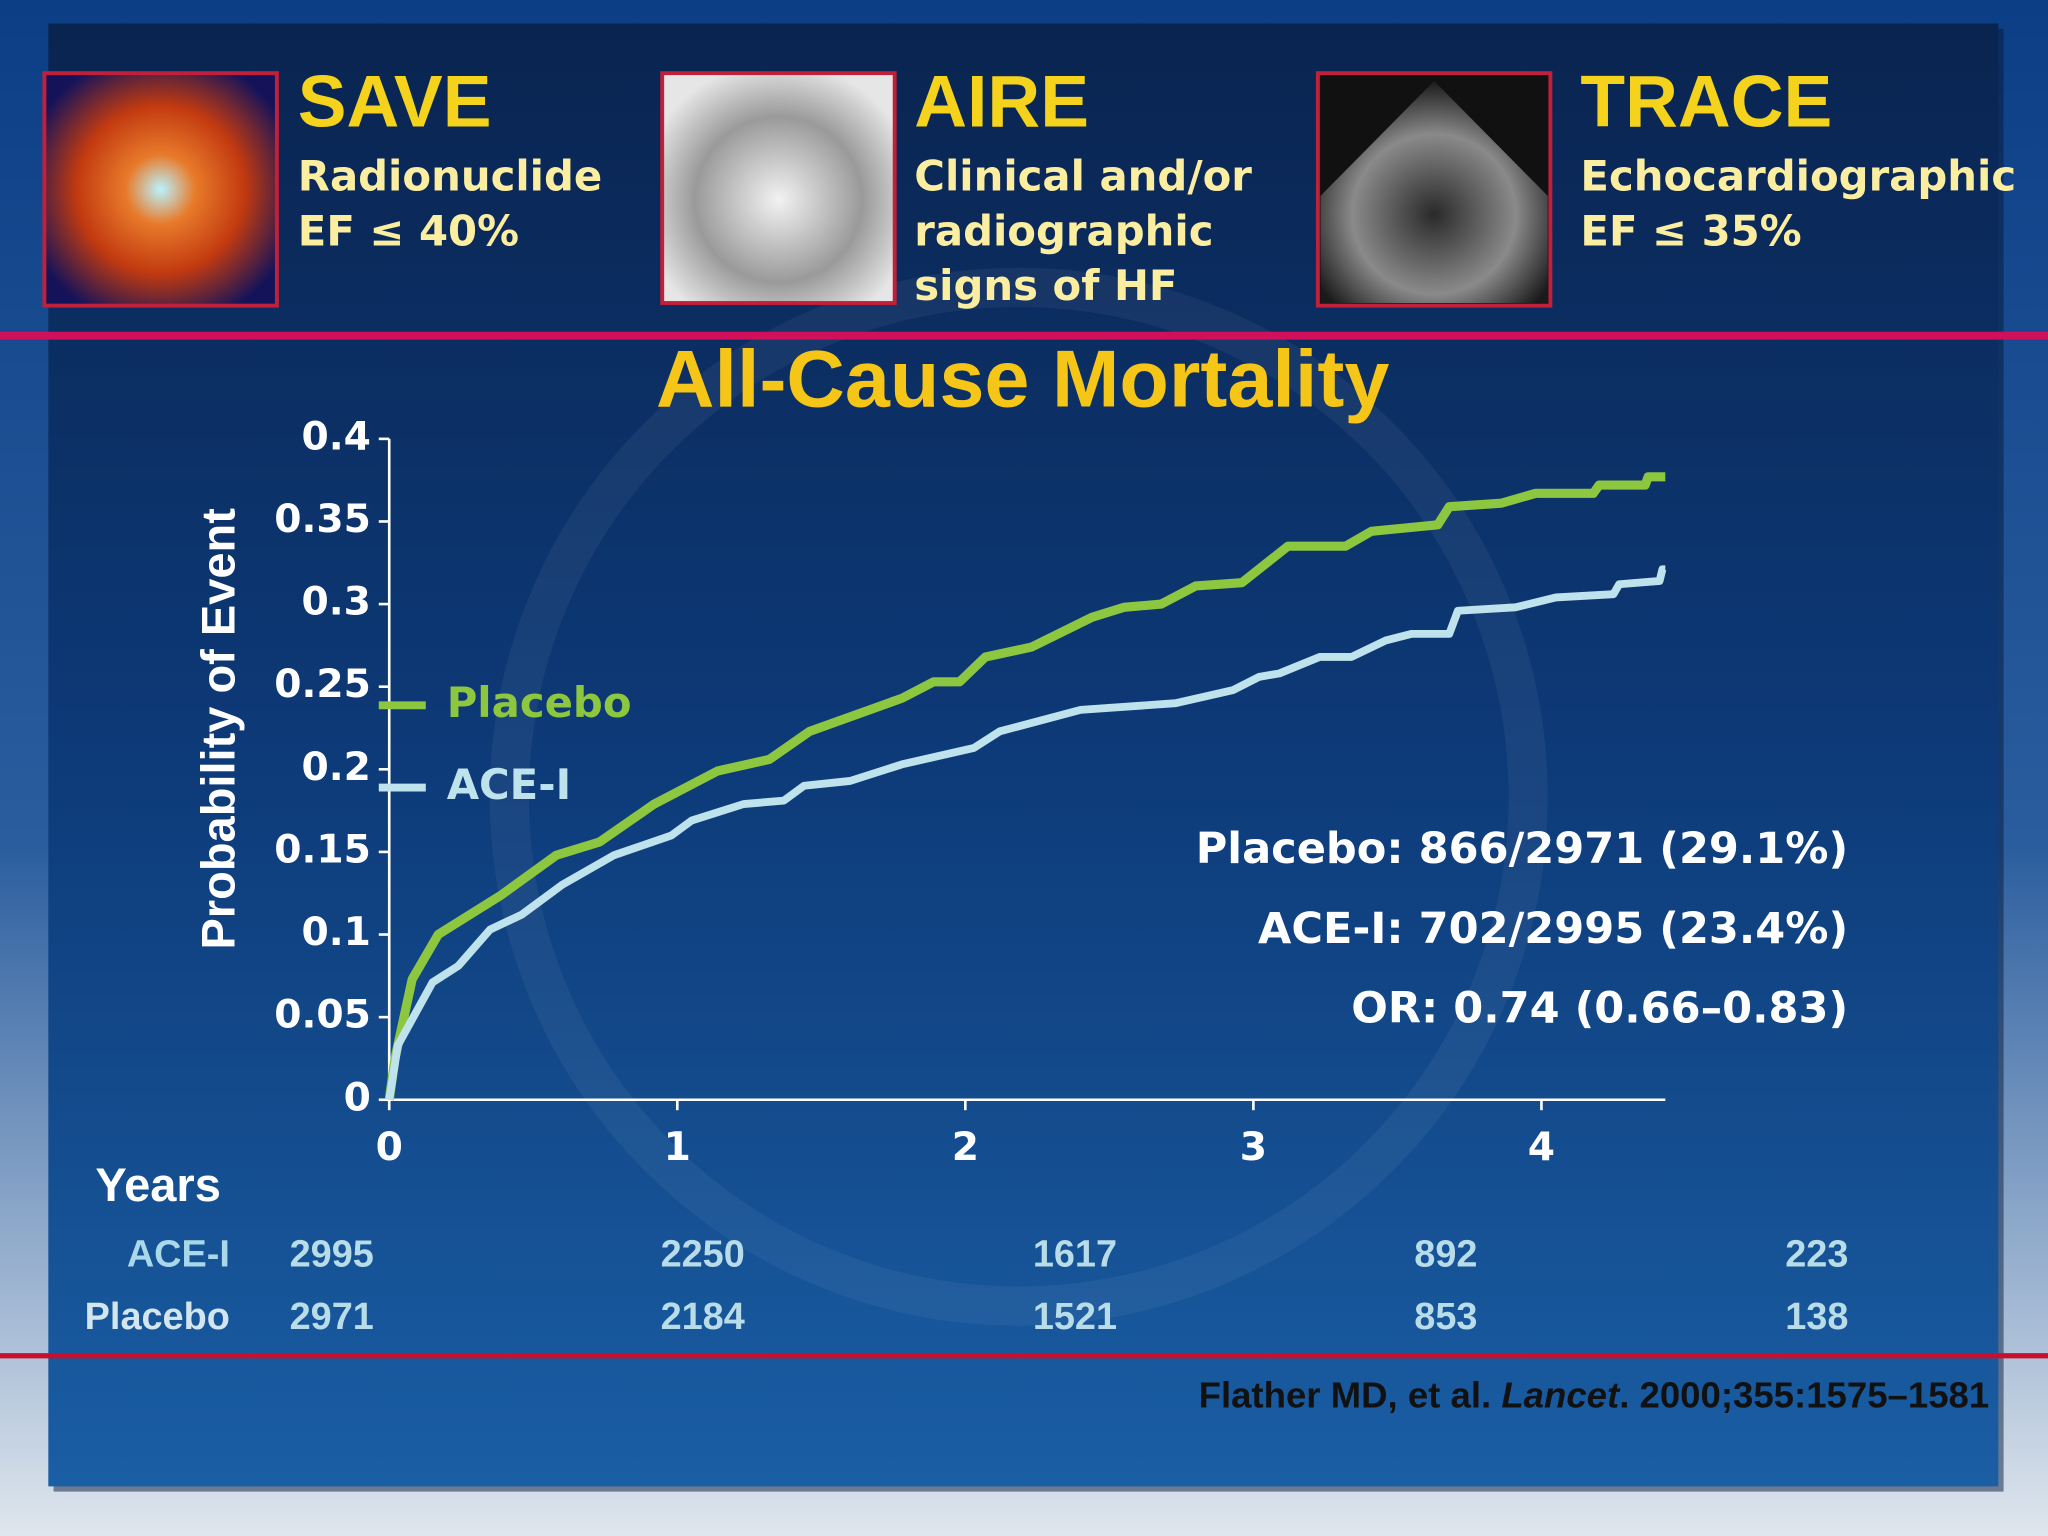 Image resolution: width=2048 pixels, height=1536 pixels. I want to click on aire-image, so click(778, 188).